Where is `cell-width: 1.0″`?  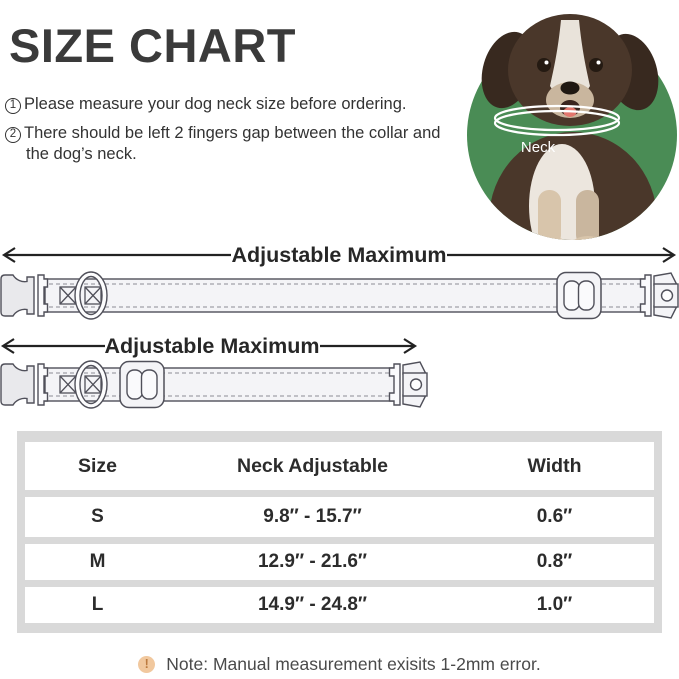 cell-width: 1.0″ is located at coordinates (554, 604).